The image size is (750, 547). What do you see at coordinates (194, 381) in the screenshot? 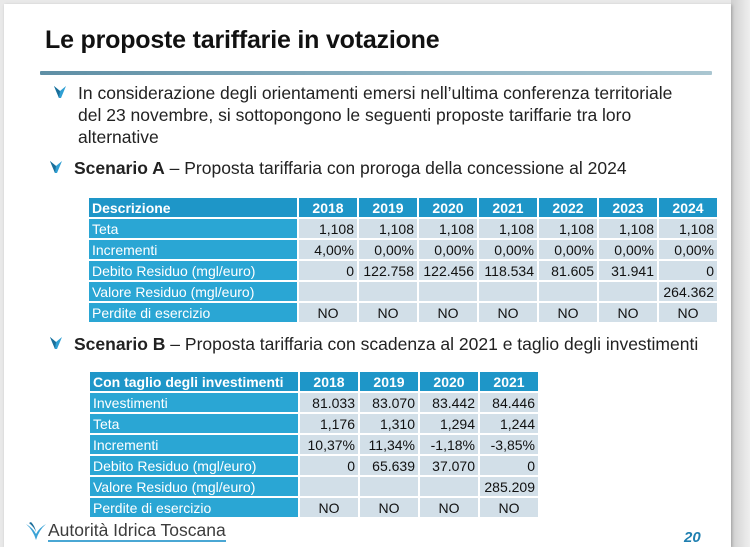
I see `column-header-description: Con taglio degli investimenti` at bounding box center [194, 381].